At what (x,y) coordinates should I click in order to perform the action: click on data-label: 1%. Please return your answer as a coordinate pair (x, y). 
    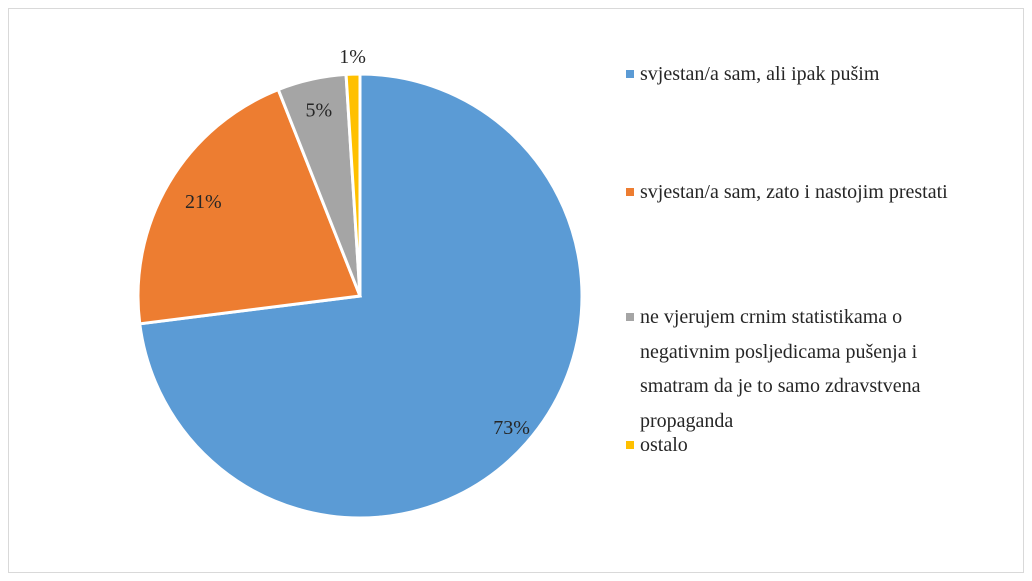
    Looking at the image, I should click on (352, 57).